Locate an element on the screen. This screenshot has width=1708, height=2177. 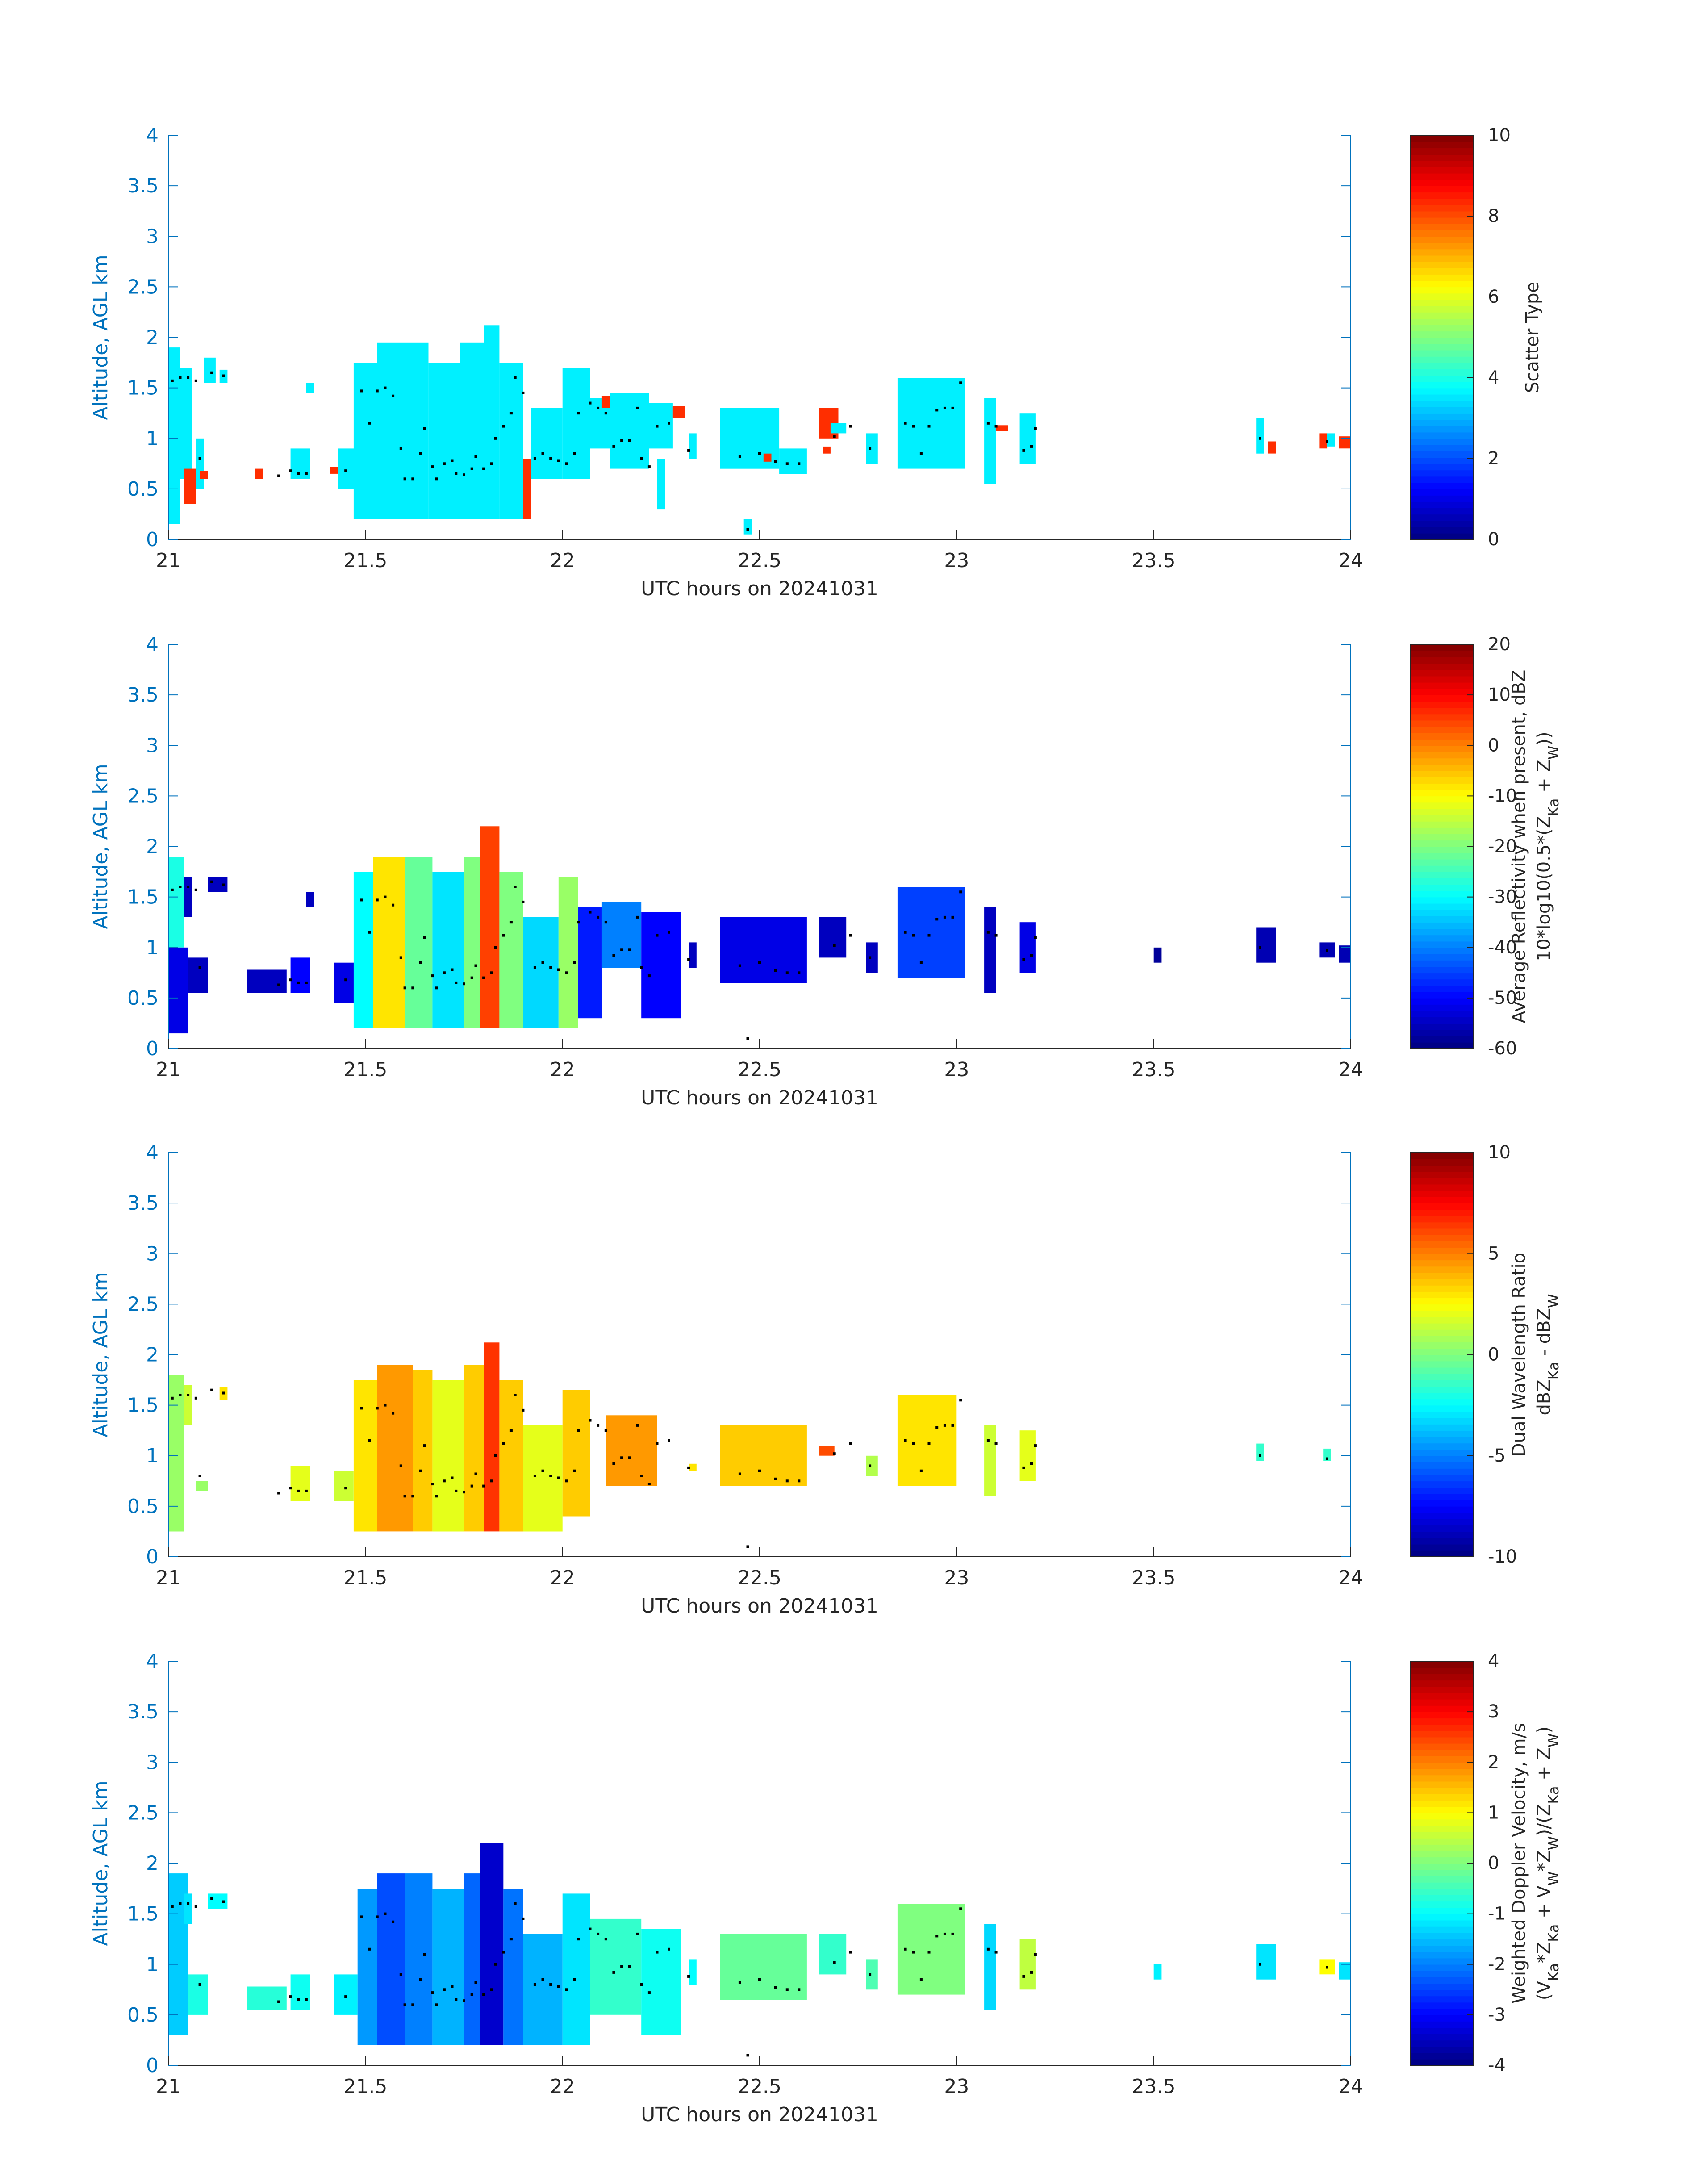
colorbar-tick-label: -30 is located at coordinates (1502, 897).